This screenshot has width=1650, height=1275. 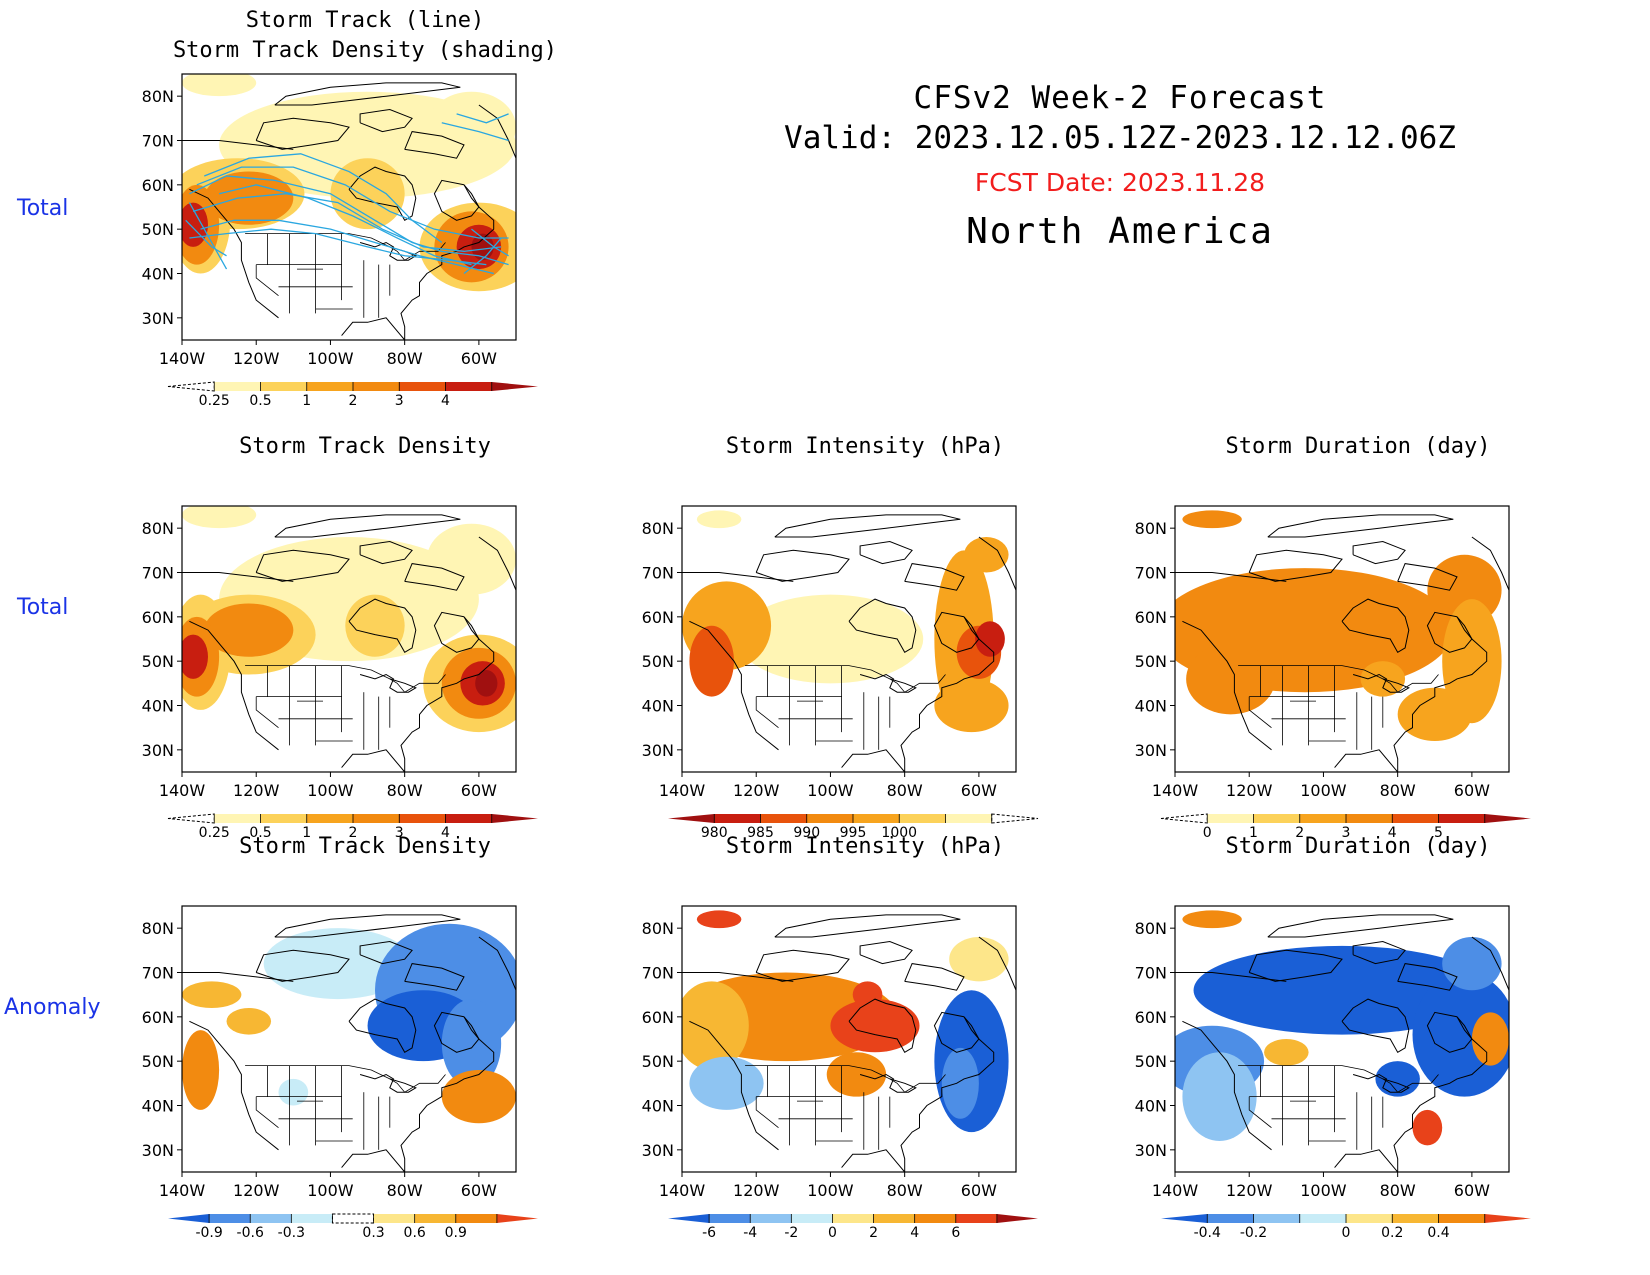 What do you see at coordinates (865, 846) in the screenshot?
I see `panel-title: Storm Intensity (hPa)` at bounding box center [865, 846].